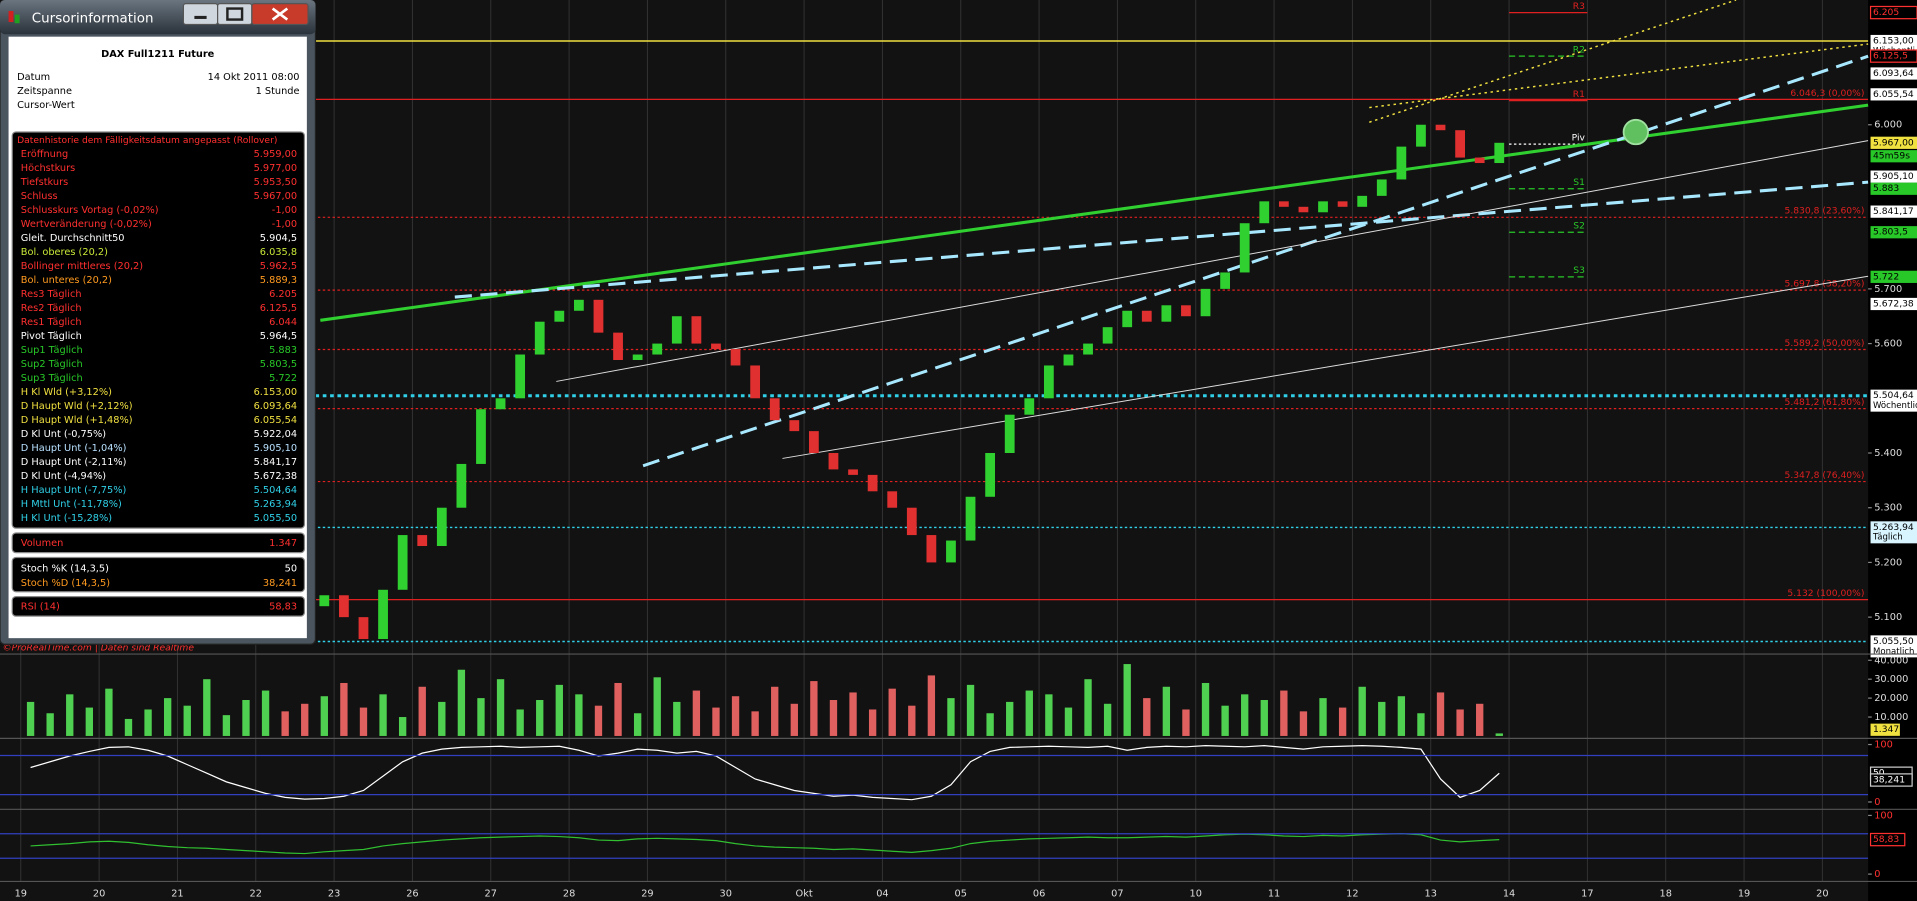 This screenshot has height=901, width=1917. Describe the element at coordinates (1579, 138) in the screenshot. I see `pivot-label: Piv` at that location.